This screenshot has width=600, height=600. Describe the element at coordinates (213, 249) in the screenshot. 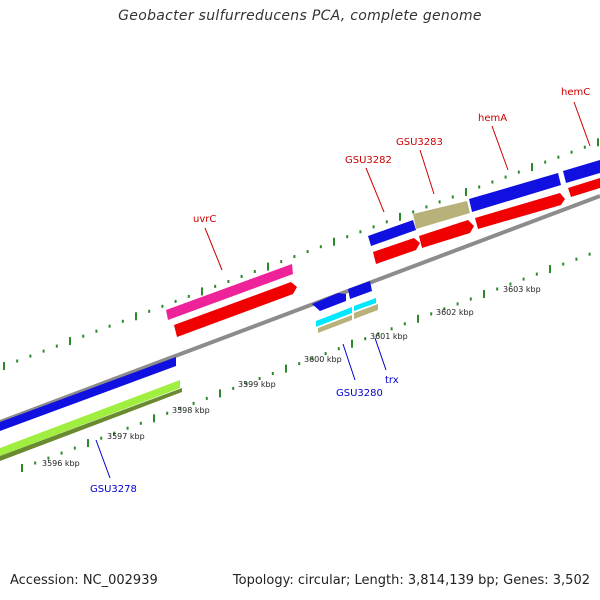

I see `leader-uvrC` at that location.